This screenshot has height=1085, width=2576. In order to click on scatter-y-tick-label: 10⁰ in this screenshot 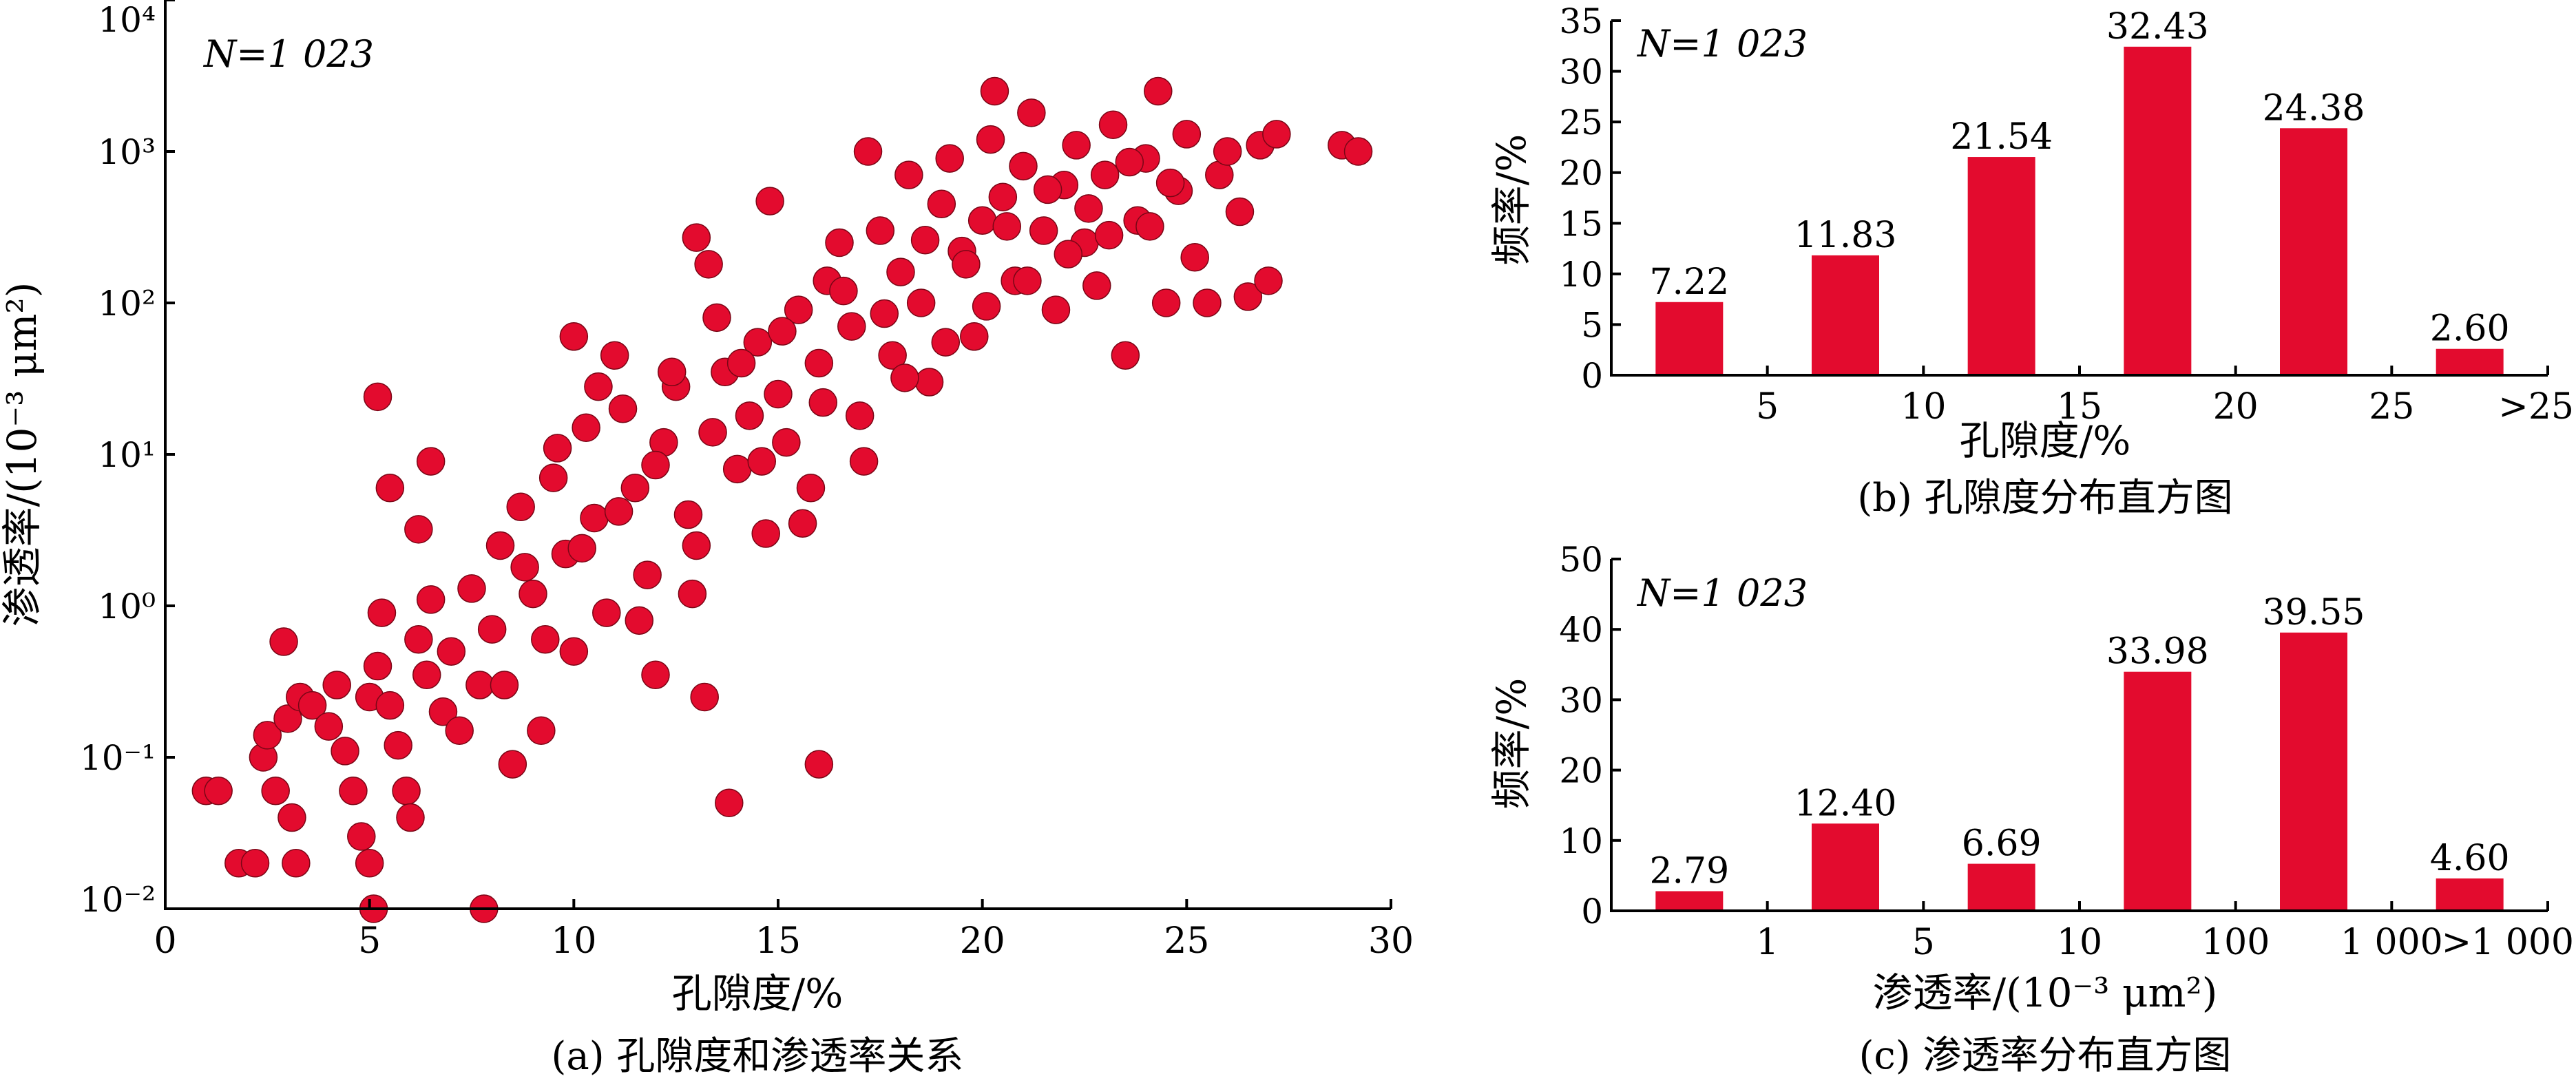, I will do `click(127, 606)`.